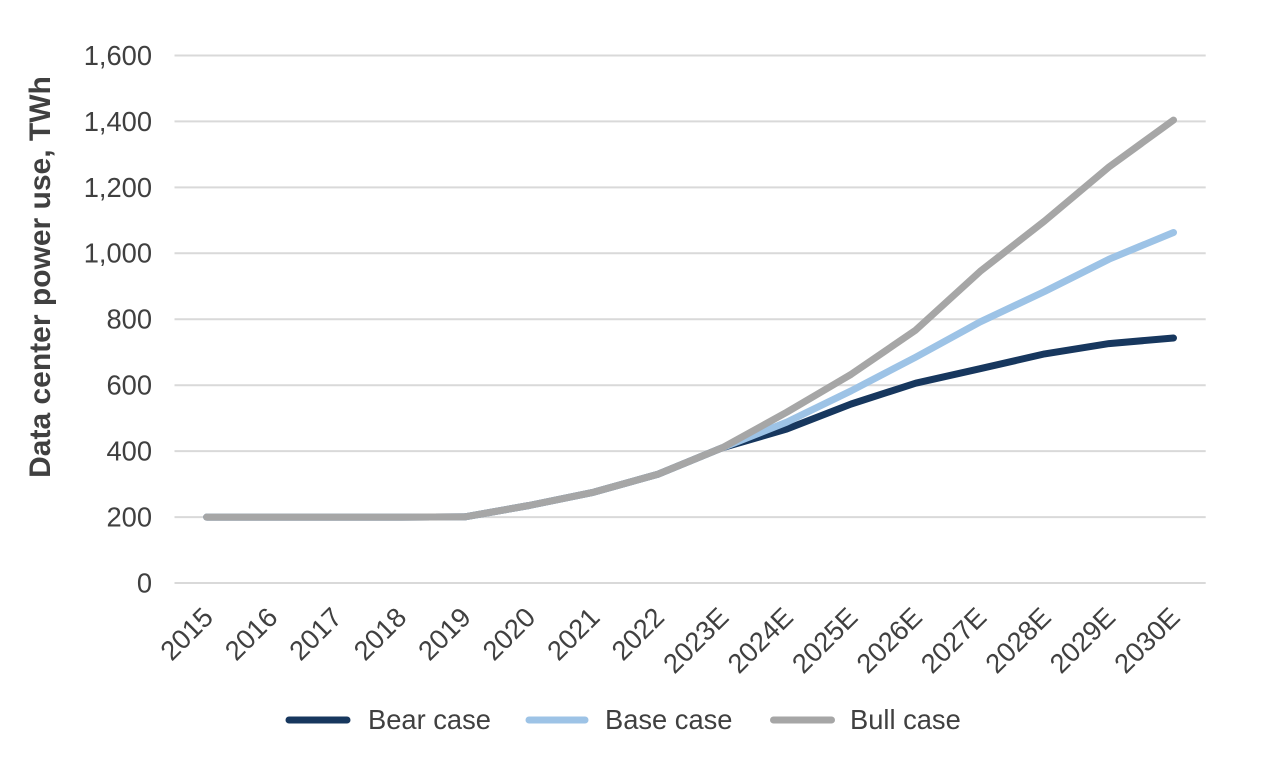  Describe the element at coordinates (144, 582) in the screenshot. I see `svg-text: 0` at that location.